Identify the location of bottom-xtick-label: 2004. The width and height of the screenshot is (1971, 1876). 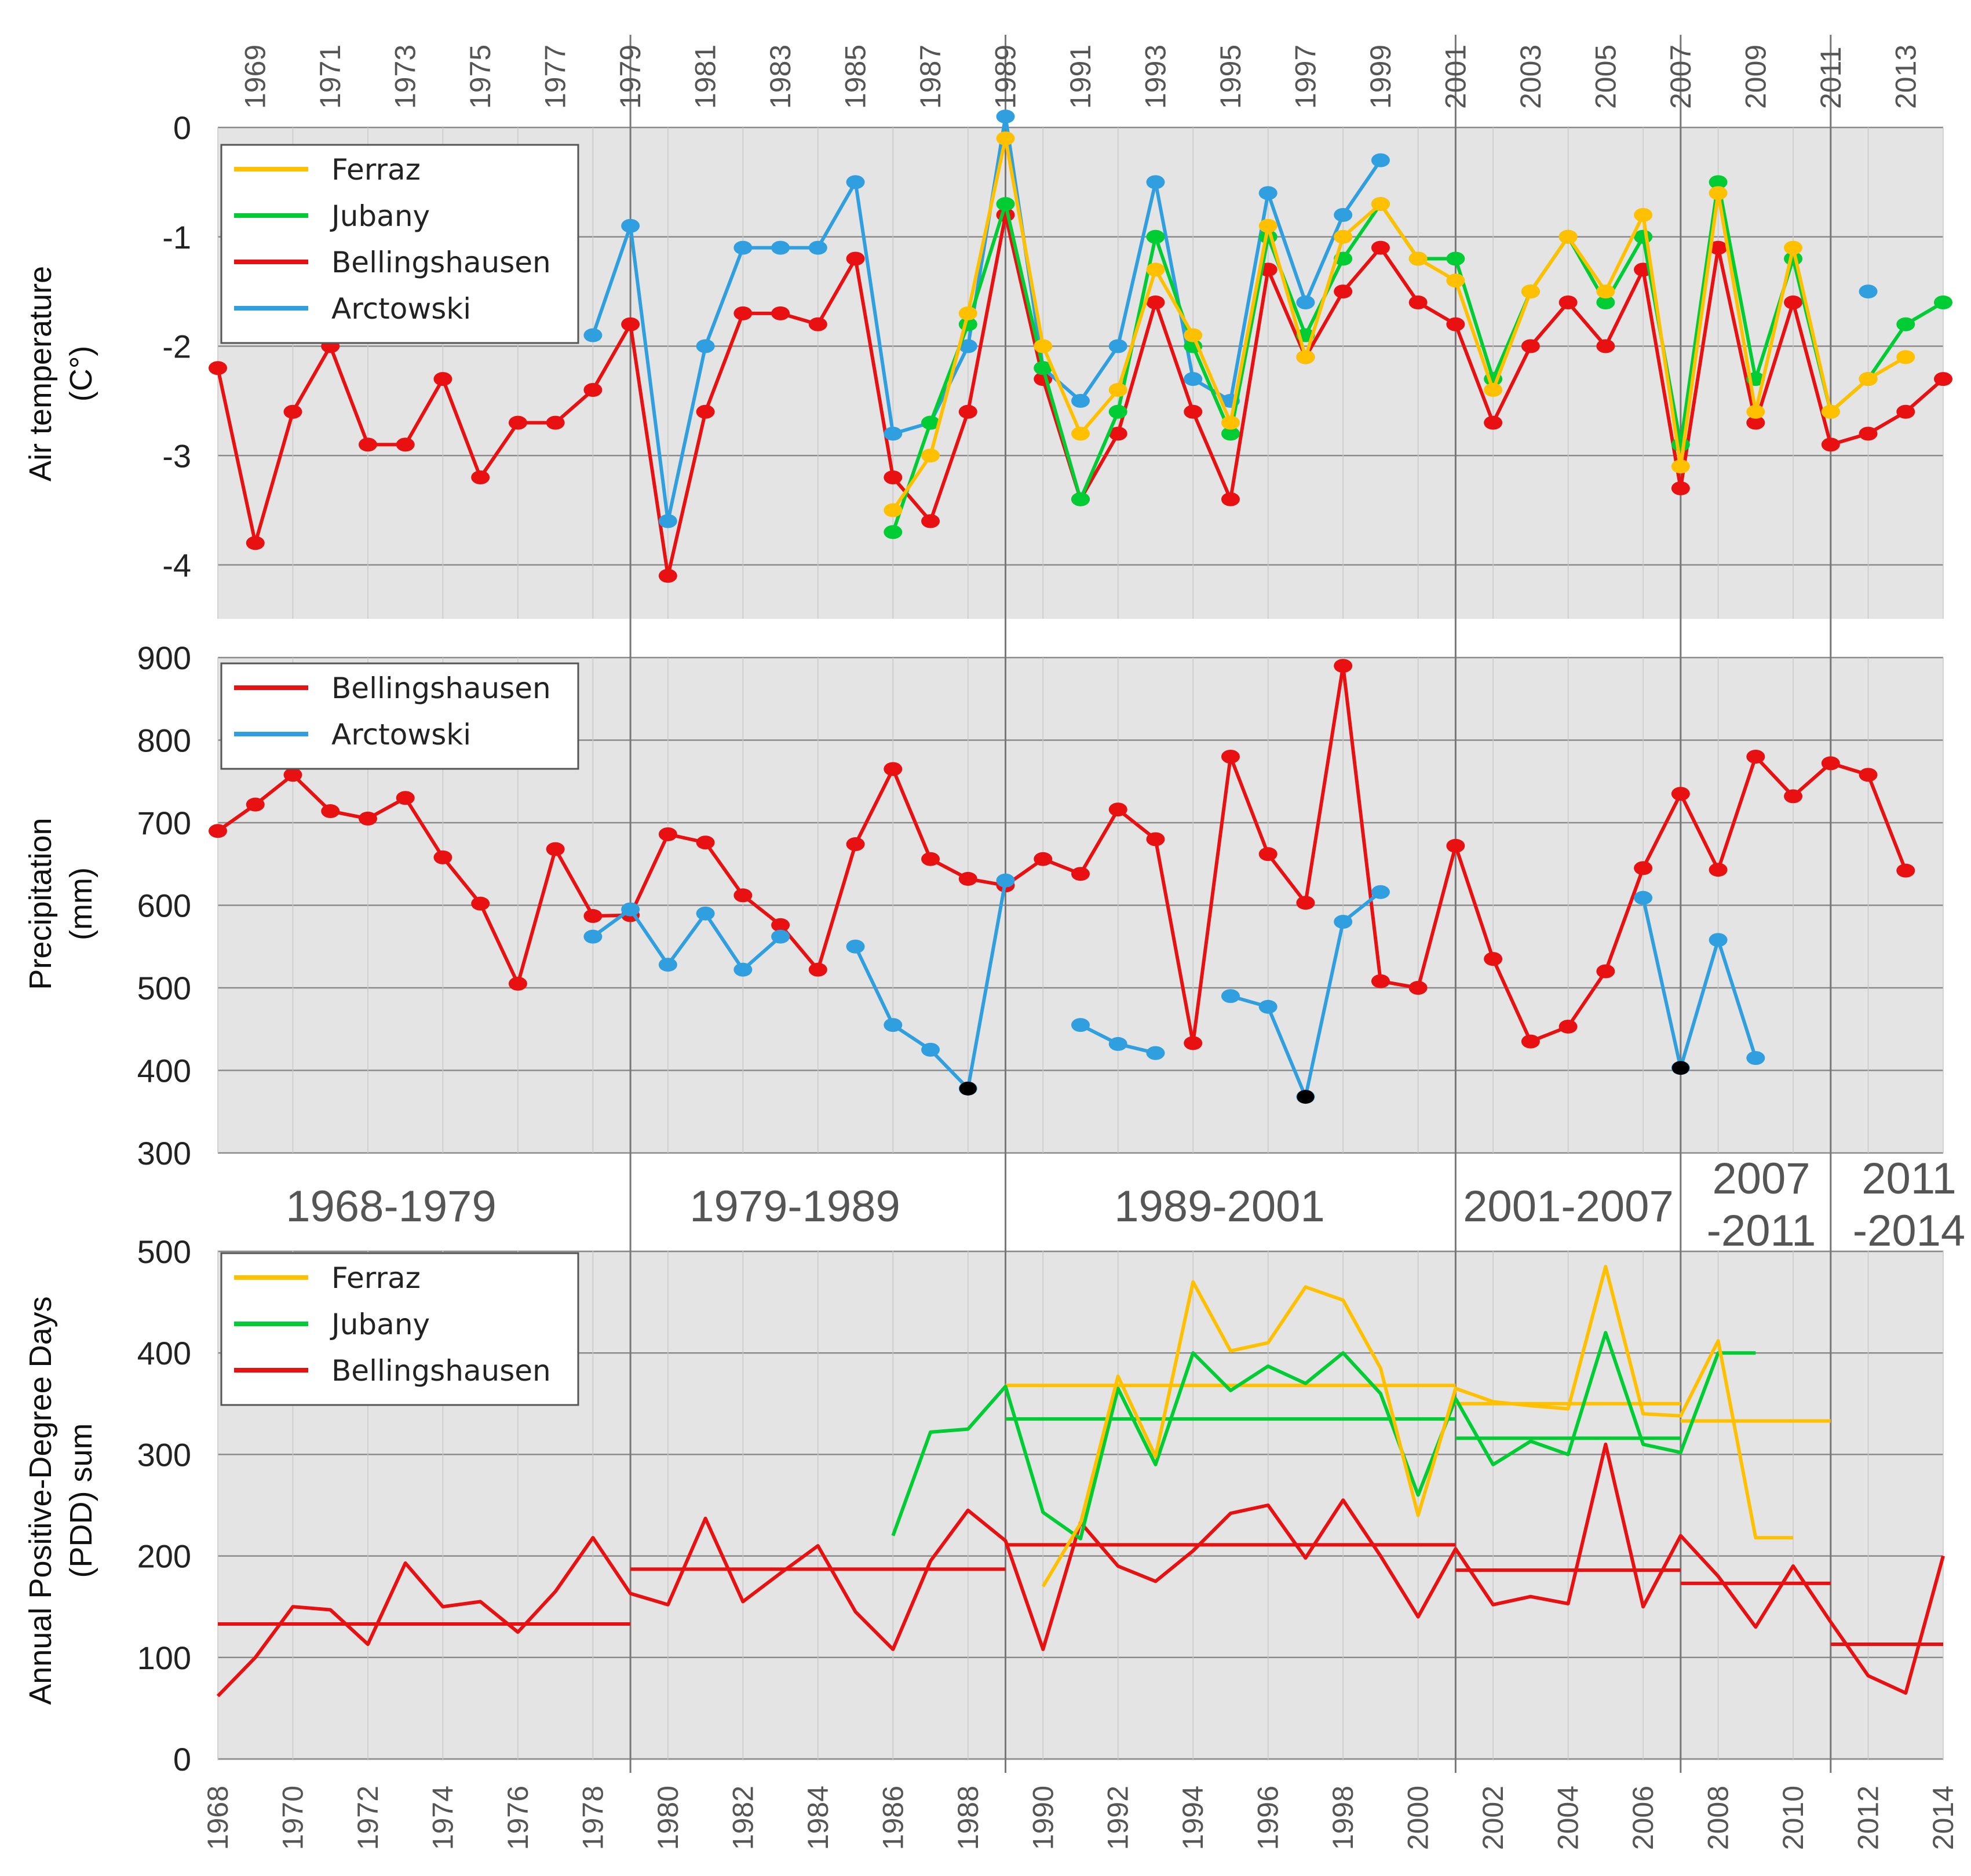
(1569, 1818).